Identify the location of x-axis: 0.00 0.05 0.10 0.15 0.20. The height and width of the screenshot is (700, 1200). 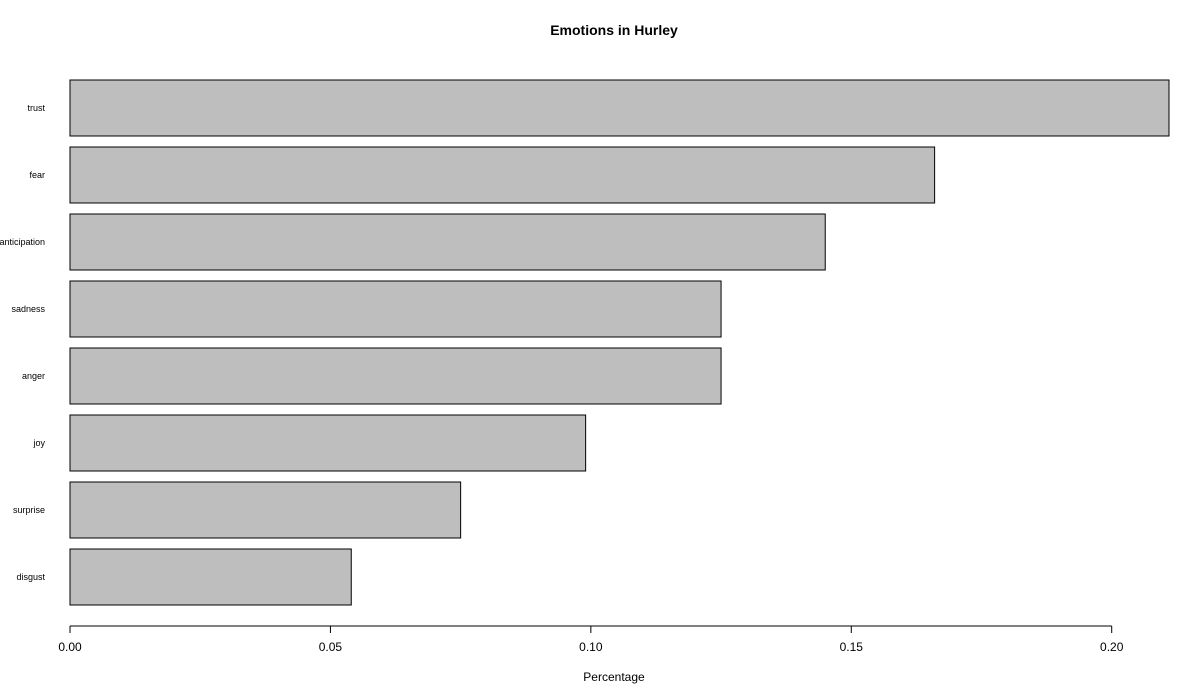
(591, 639).